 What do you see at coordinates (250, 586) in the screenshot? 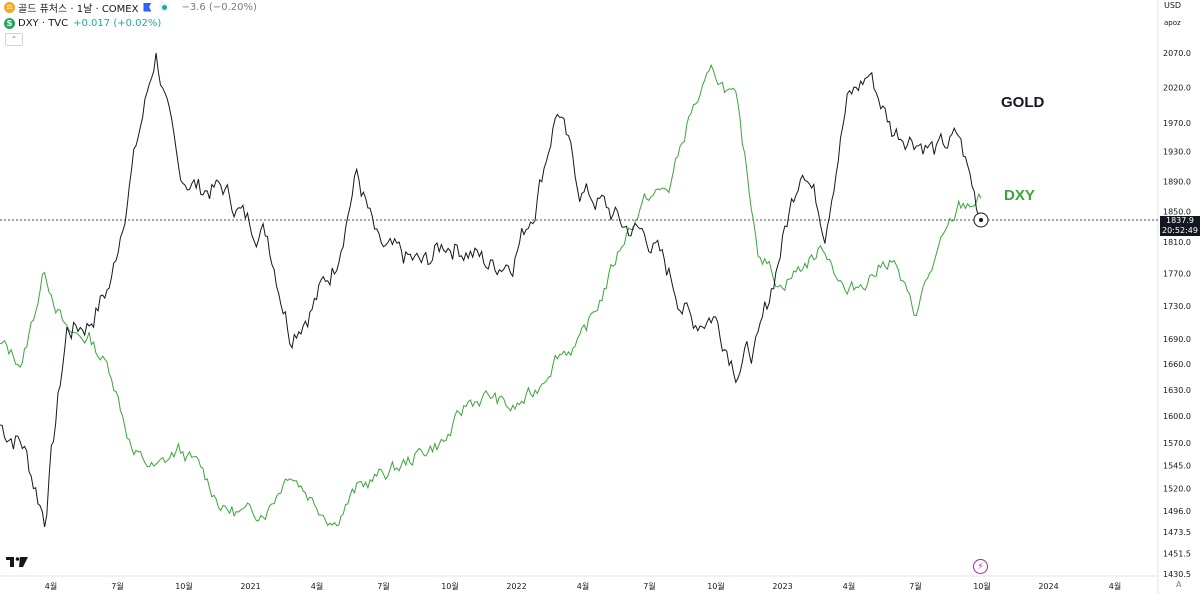
I see `time-tick-label: 2021` at bounding box center [250, 586].